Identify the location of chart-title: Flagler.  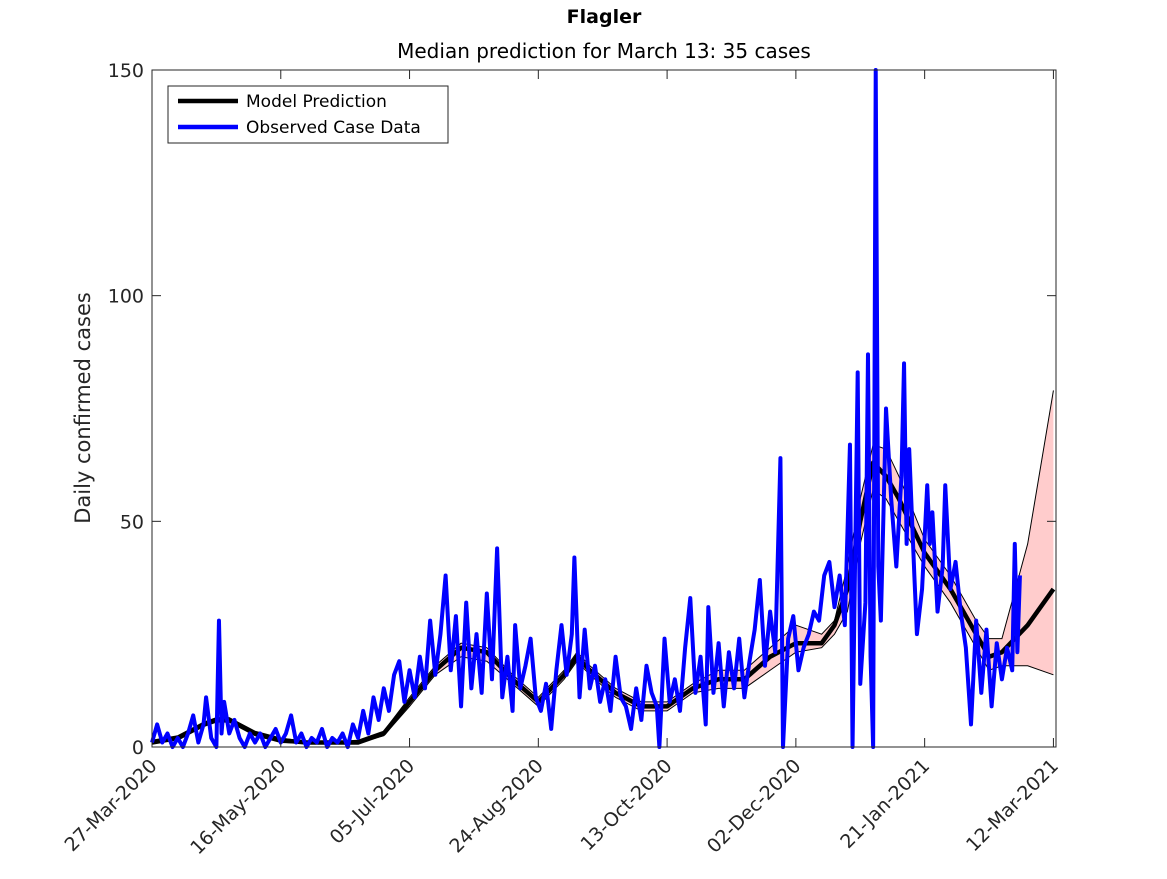
(604, 17).